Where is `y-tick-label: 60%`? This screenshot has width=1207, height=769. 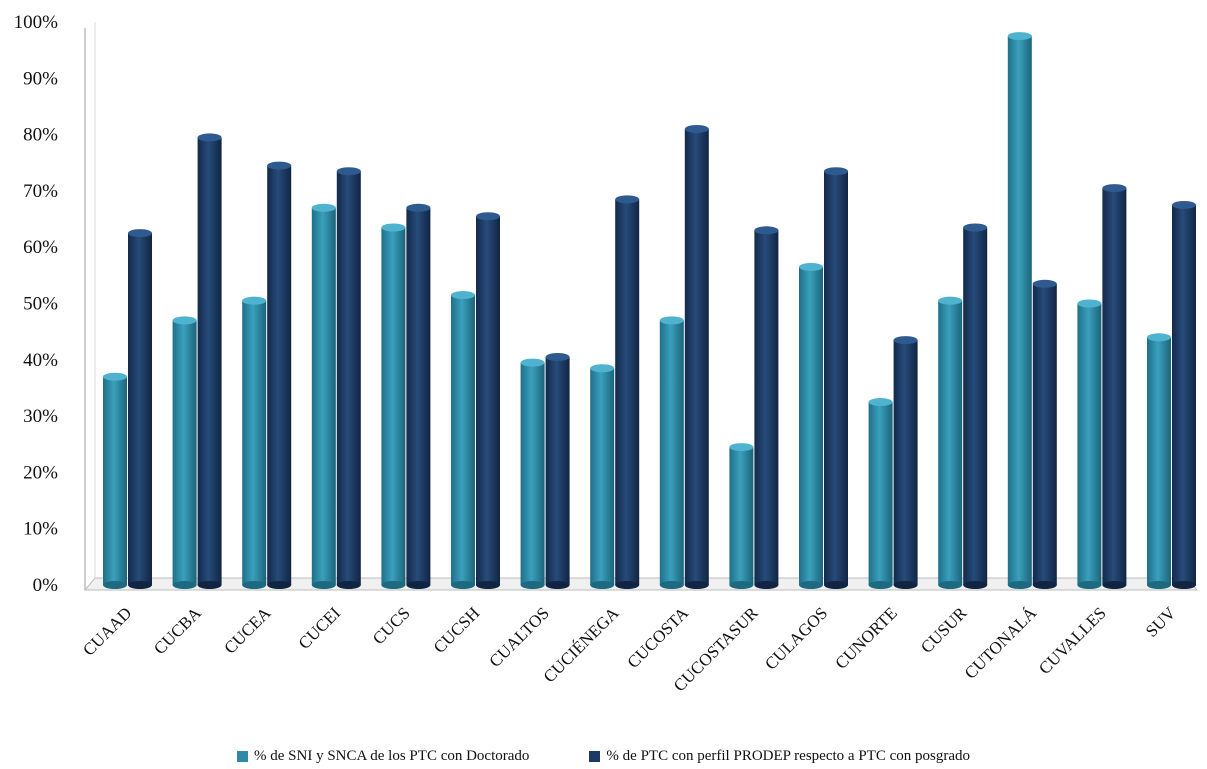
y-tick-label: 60% is located at coordinates (40, 247).